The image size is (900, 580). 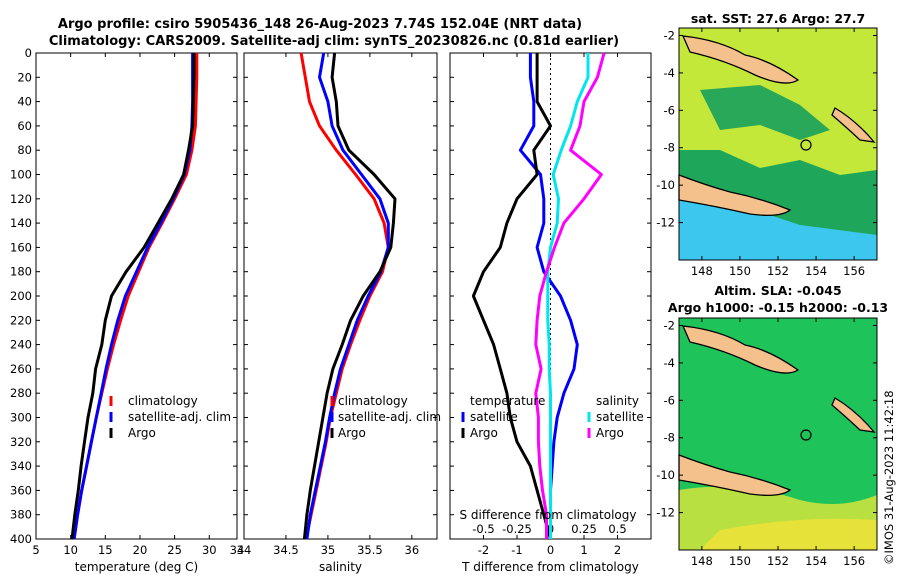 I want to click on y-tick-label: 160, so click(x=21, y=247).